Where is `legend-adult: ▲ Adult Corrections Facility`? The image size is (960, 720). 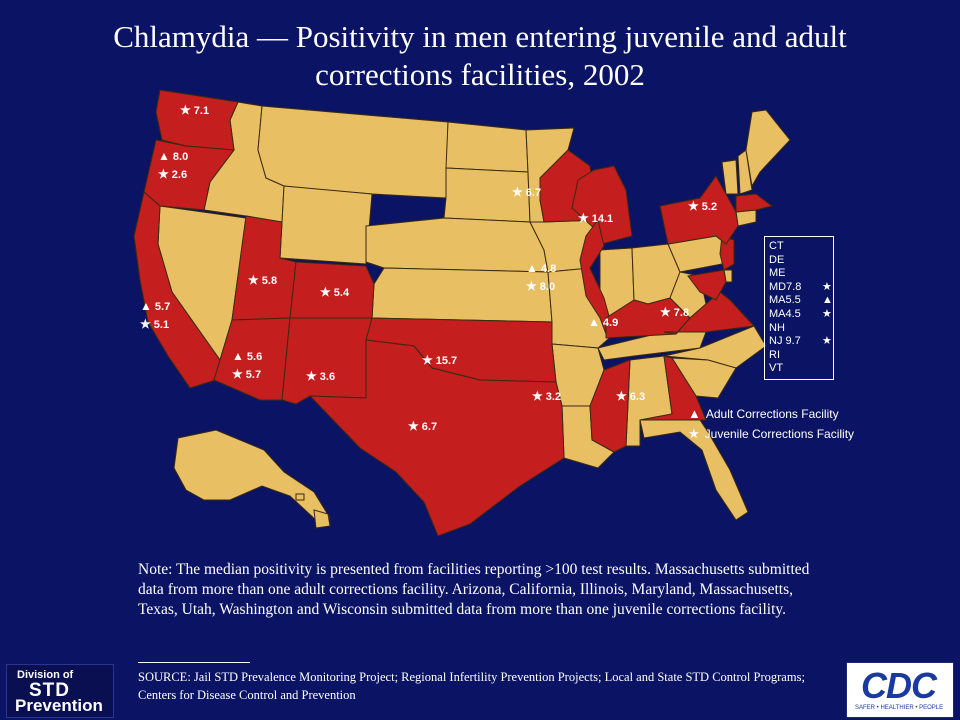 legend-adult: ▲ Adult Corrections Facility is located at coordinates (763, 413).